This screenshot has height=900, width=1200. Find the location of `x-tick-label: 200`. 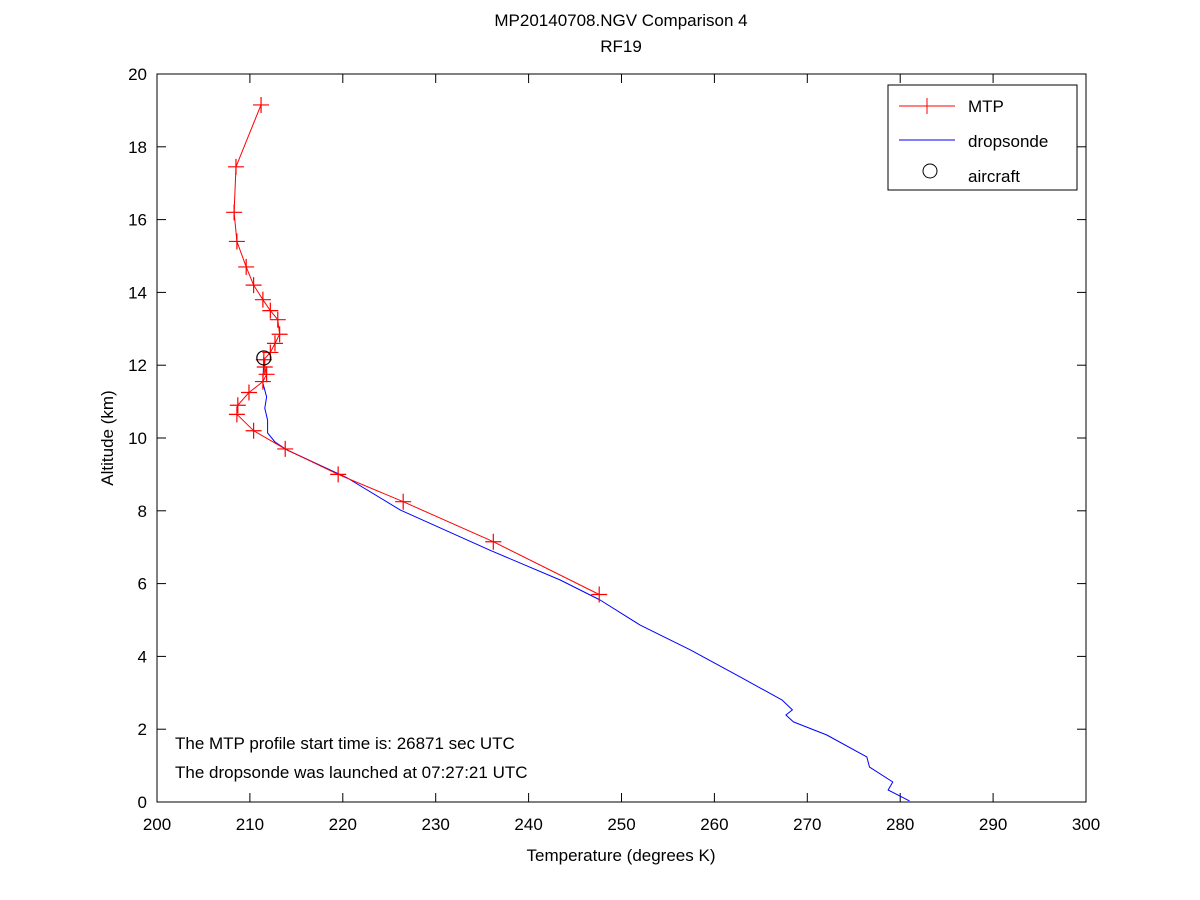

x-tick-label: 200 is located at coordinates (157, 824).